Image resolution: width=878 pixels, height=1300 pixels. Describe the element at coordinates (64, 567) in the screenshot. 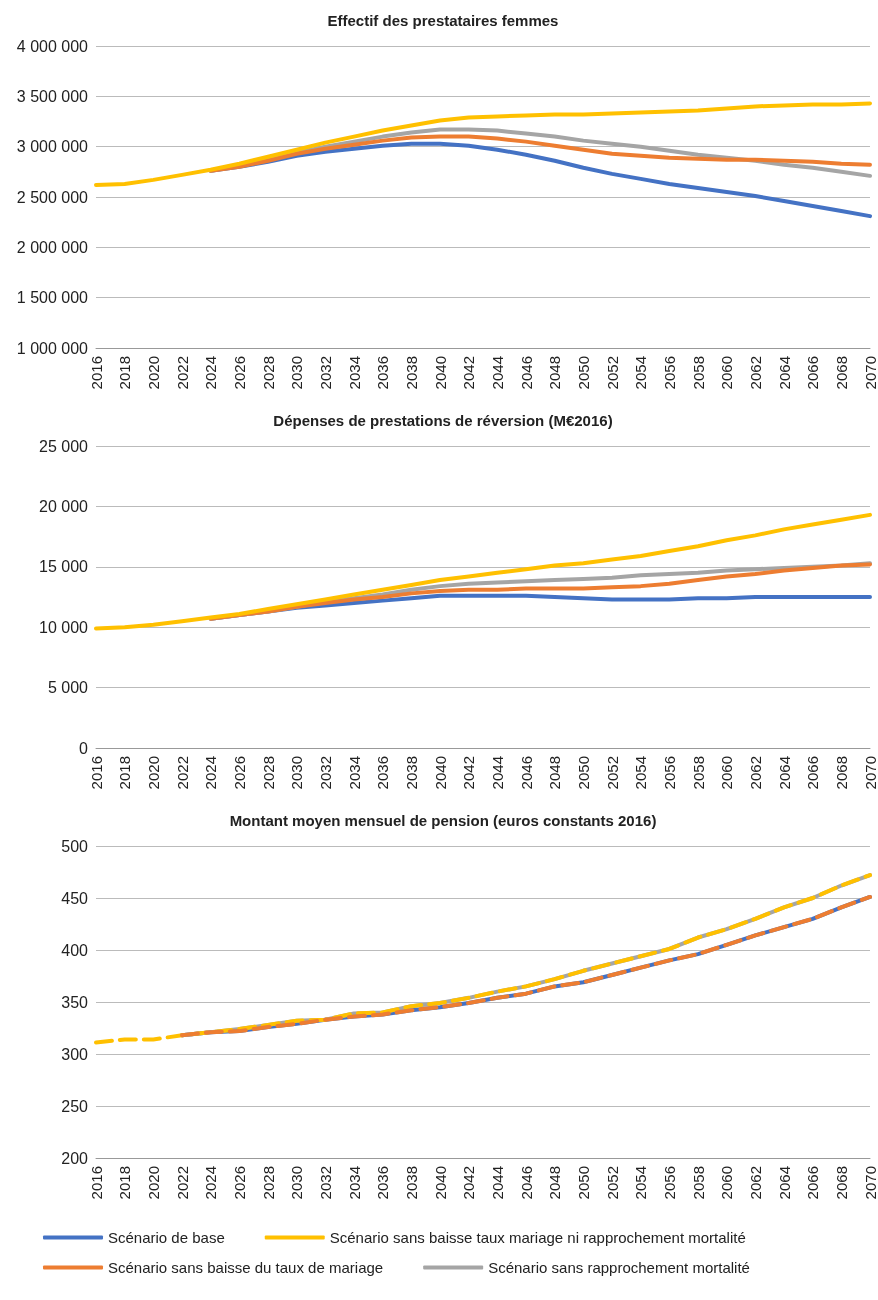

I see `y-tick-label: 15 000` at that location.